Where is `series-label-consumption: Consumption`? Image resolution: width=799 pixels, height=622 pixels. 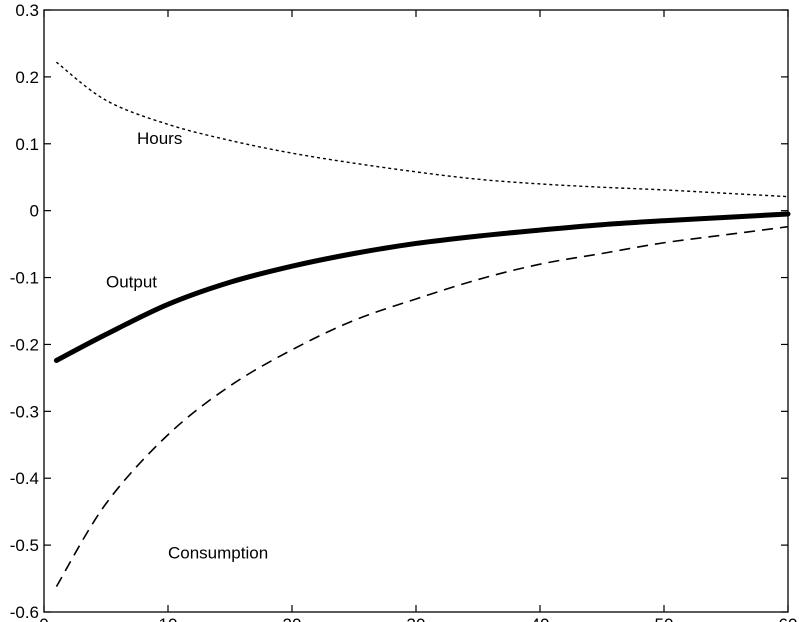
series-label-consumption: Consumption is located at coordinates (218, 552).